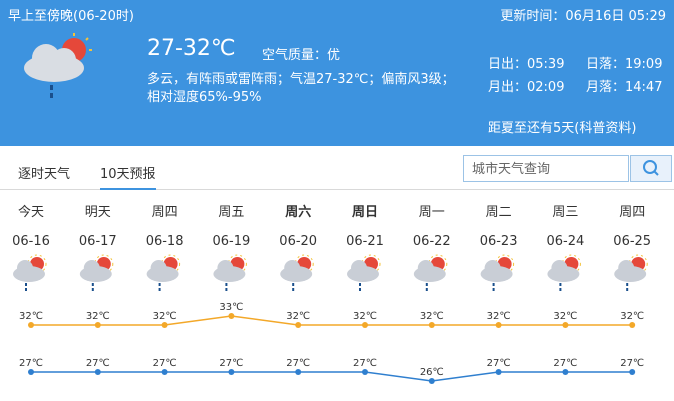  I want to click on tab-active: 10天预报, so click(128, 176).